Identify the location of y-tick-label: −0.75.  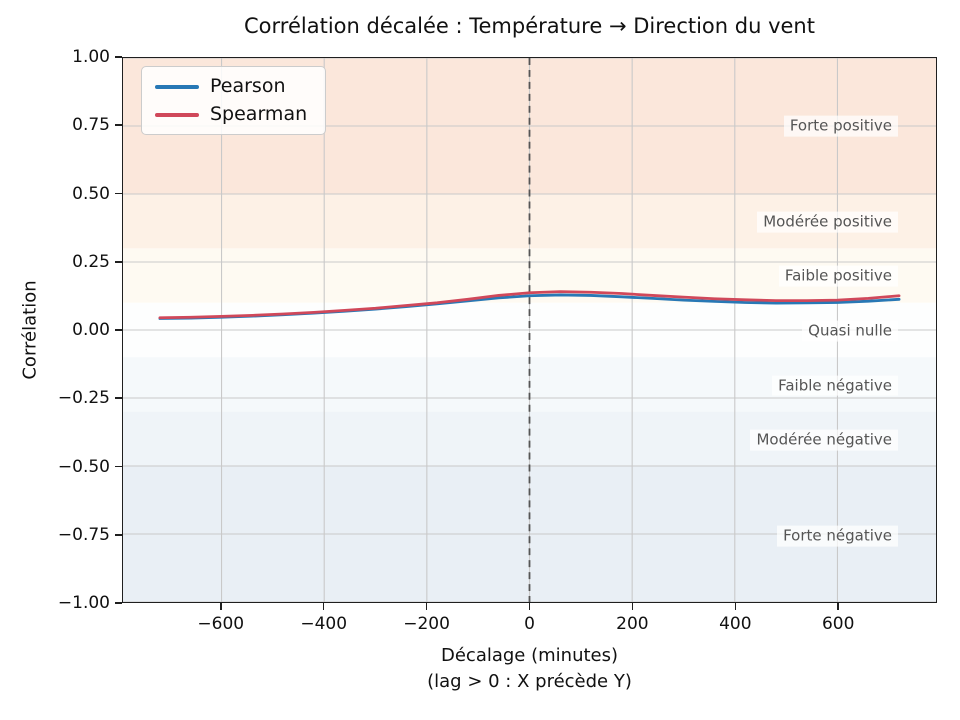
(83, 534).